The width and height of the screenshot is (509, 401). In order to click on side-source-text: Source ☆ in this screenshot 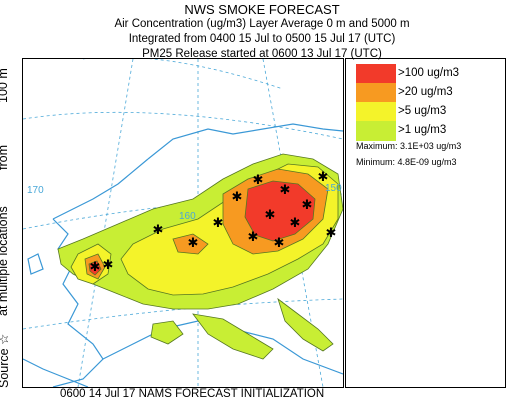, I will do `click(5, 361)`.